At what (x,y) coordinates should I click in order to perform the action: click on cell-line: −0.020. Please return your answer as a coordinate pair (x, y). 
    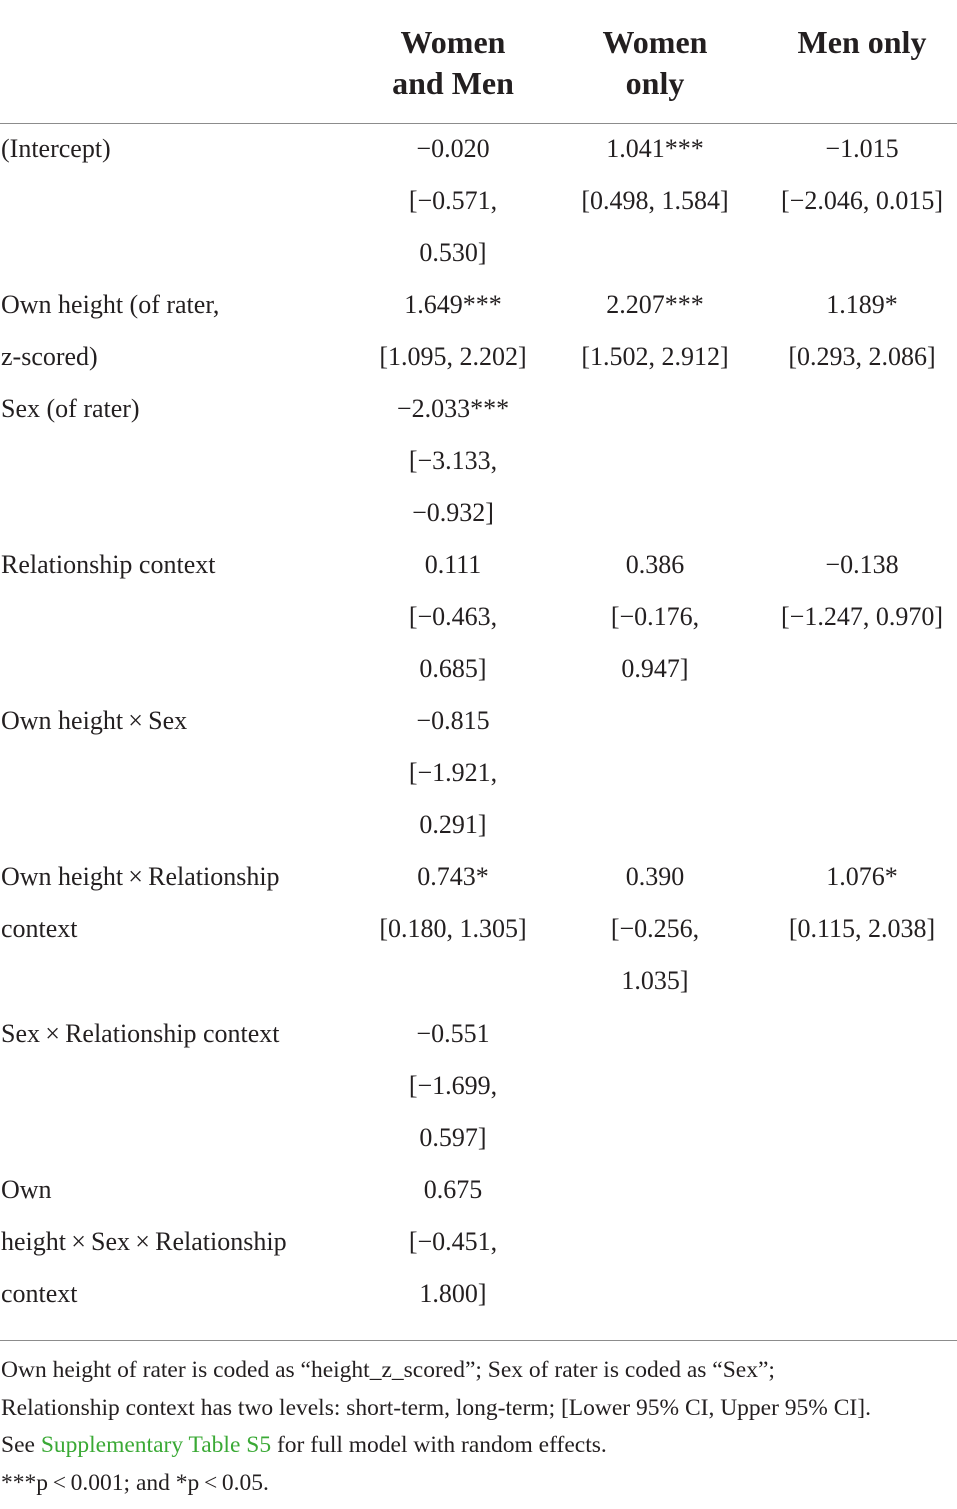
    Looking at the image, I should click on (453, 148).